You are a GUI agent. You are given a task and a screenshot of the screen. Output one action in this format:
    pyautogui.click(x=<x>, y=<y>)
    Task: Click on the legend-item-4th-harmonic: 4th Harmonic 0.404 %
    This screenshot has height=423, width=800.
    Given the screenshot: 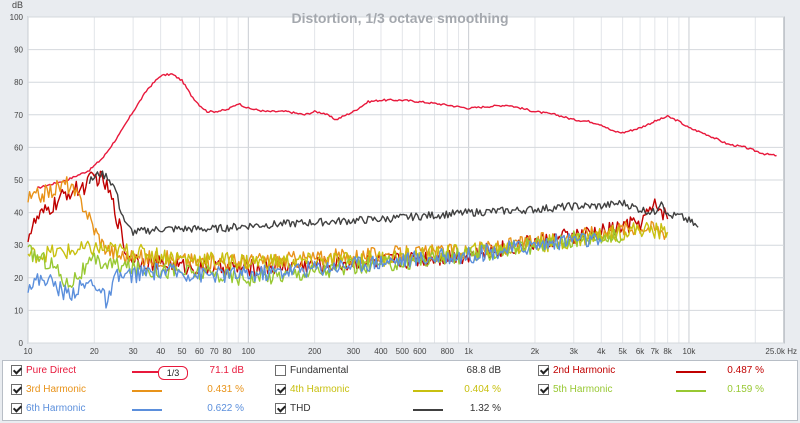 What is the action you would take?
    pyautogui.click(x=400, y=391)
    